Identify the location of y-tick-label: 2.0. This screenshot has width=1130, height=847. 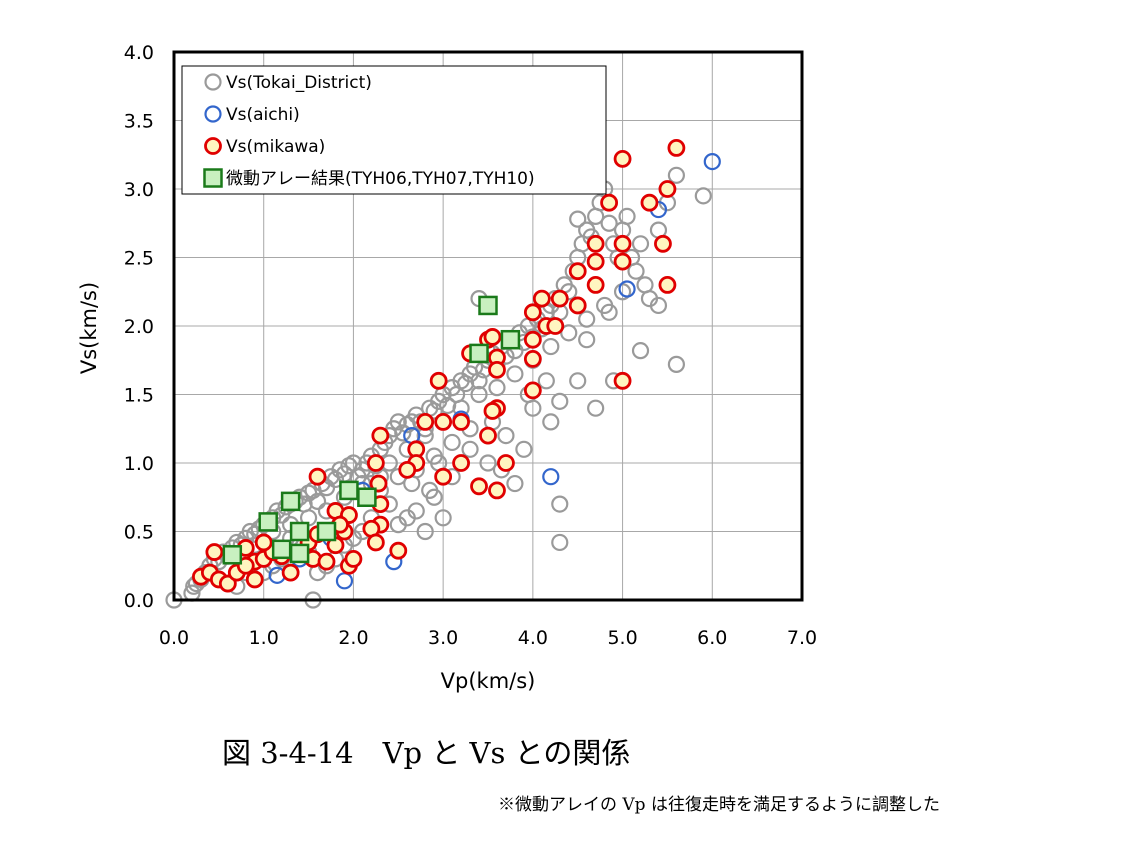
(139, 327).